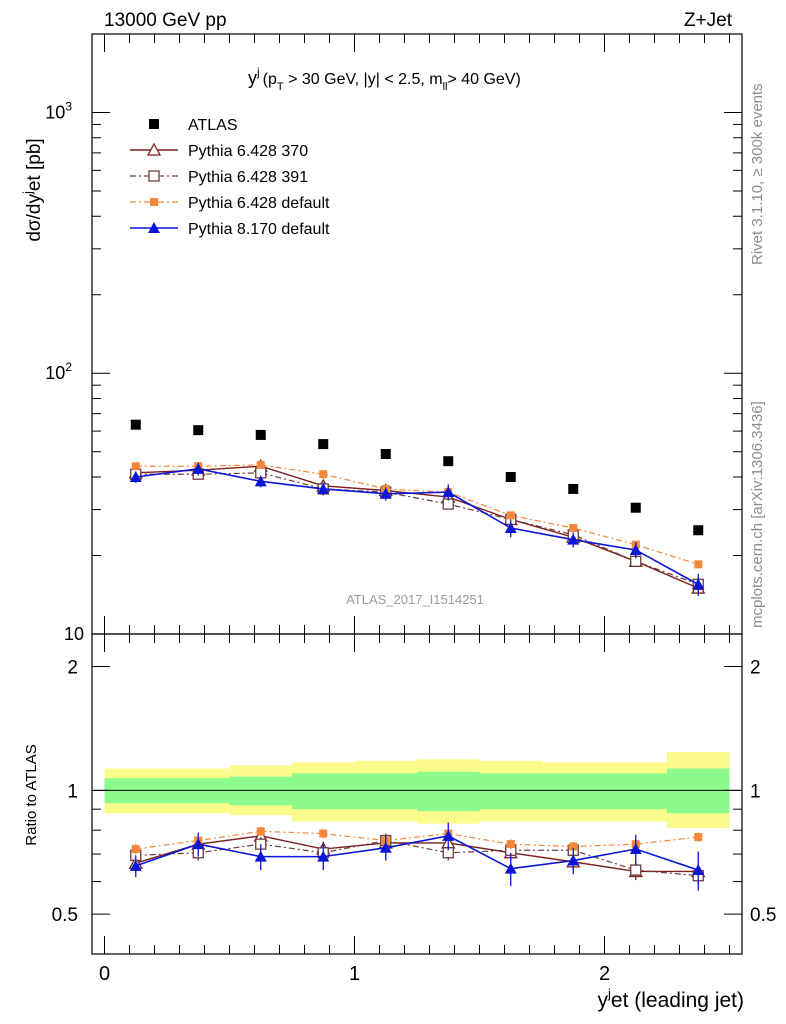 The image size is (786, 1024). What do you see at coordinates (755, 668) in the screenshot?
I see `y-tick-label-ratio-right: 2` at bounding box center [755, 668].